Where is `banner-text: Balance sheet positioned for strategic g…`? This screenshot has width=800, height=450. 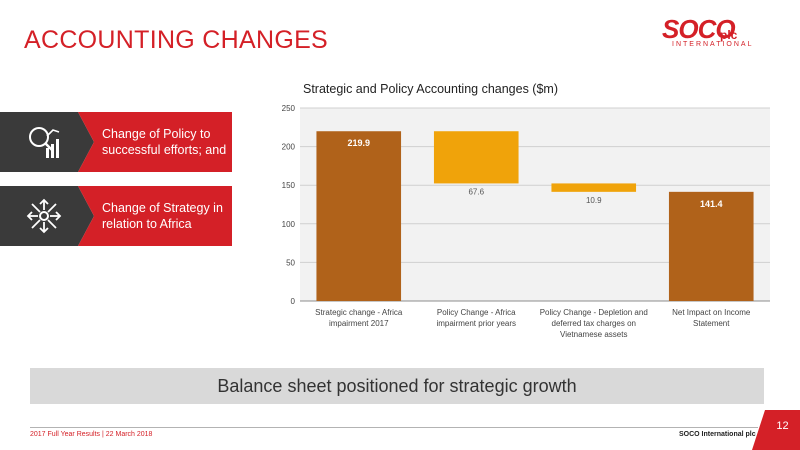
banner-text: Balance sheet positioned for strategic g… is located at coordinates (397, 386).